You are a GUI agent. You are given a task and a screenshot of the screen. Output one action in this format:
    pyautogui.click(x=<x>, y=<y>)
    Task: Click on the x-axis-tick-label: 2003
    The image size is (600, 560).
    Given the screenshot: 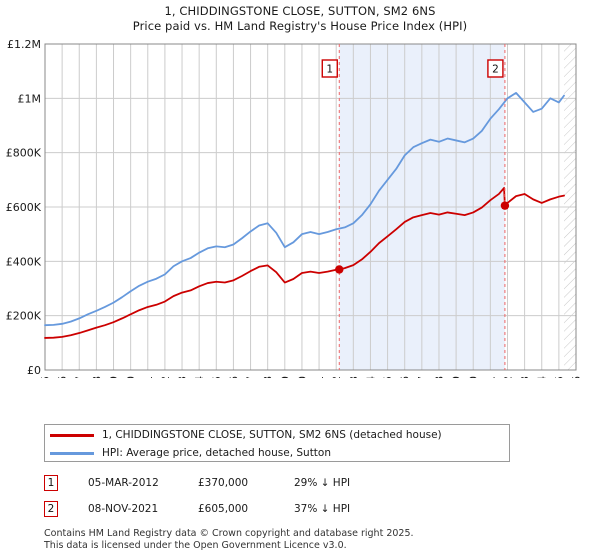 What is the action you would take?
    pyautogui.click(x=182, y=377)
    